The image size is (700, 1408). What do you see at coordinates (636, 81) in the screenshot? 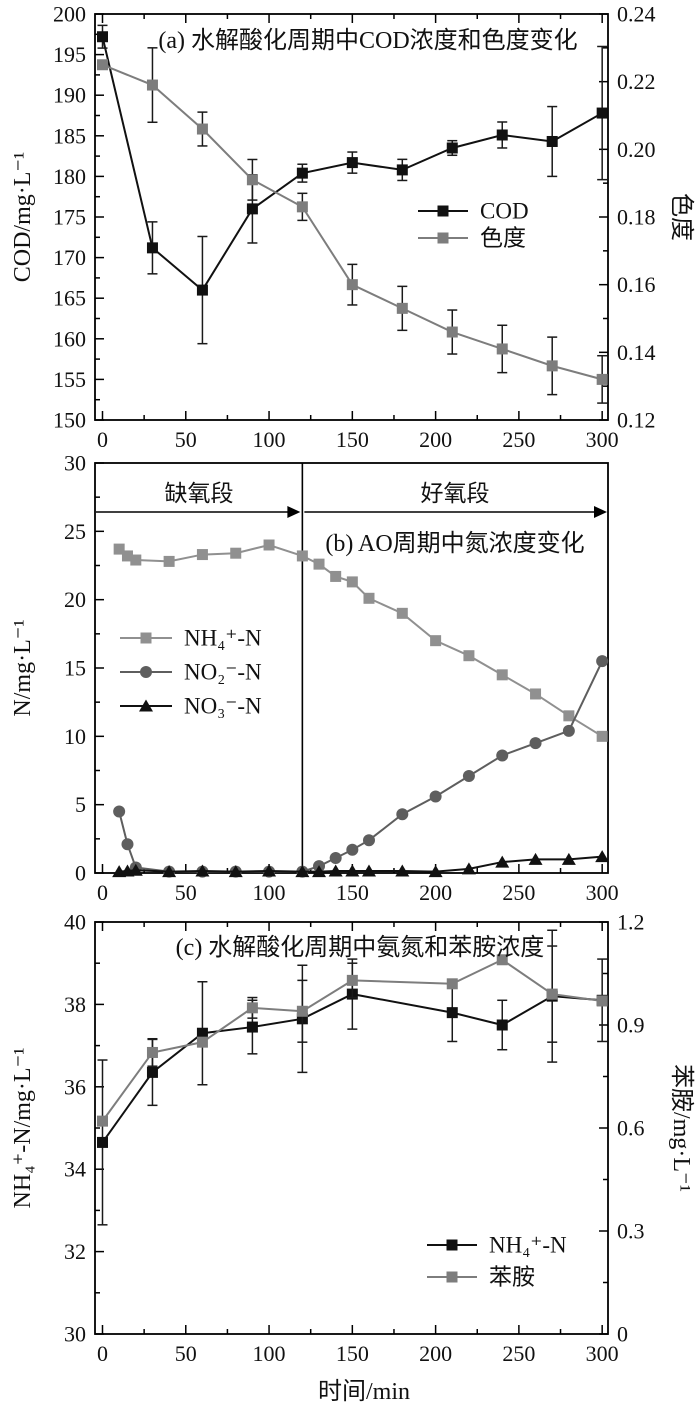
I see `chart-a-yright-tick-label: 0.22` at bounding box center [636, 81].